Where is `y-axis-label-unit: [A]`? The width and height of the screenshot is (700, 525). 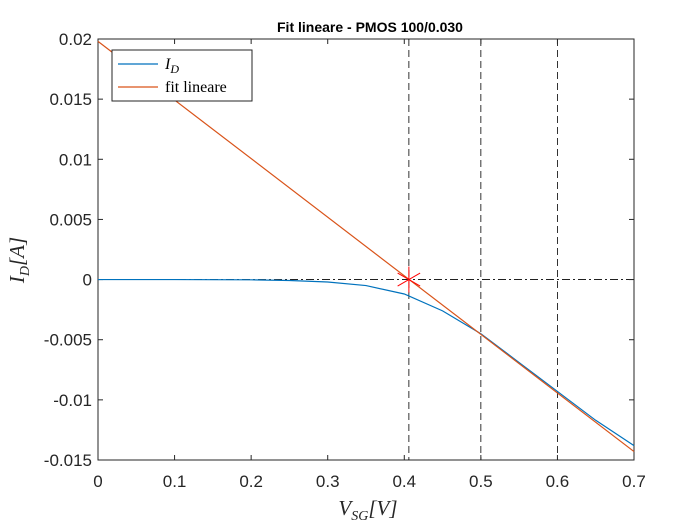 y-axis-label-unit: [A] is located at coordinates (17, 251).